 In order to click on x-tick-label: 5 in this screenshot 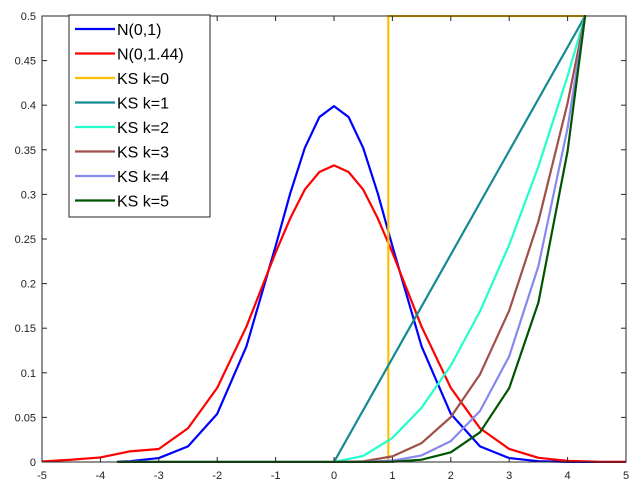, I will do `click(626, 476)`.